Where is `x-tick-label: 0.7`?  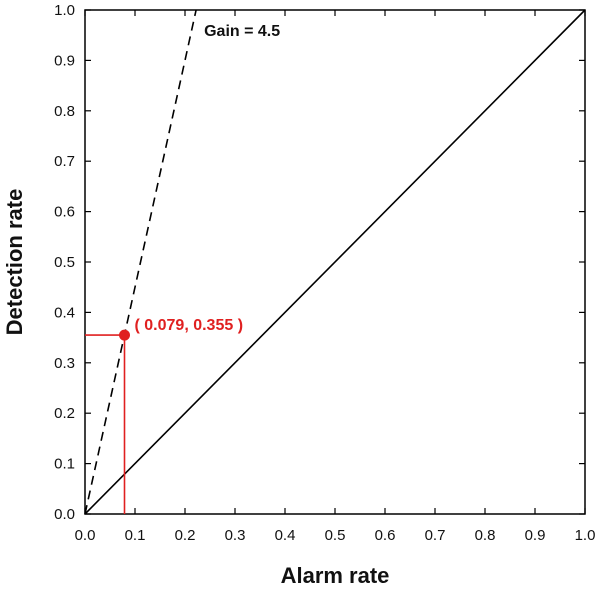
x-tick-label: 0.7 is located at coordinates (435, 535).